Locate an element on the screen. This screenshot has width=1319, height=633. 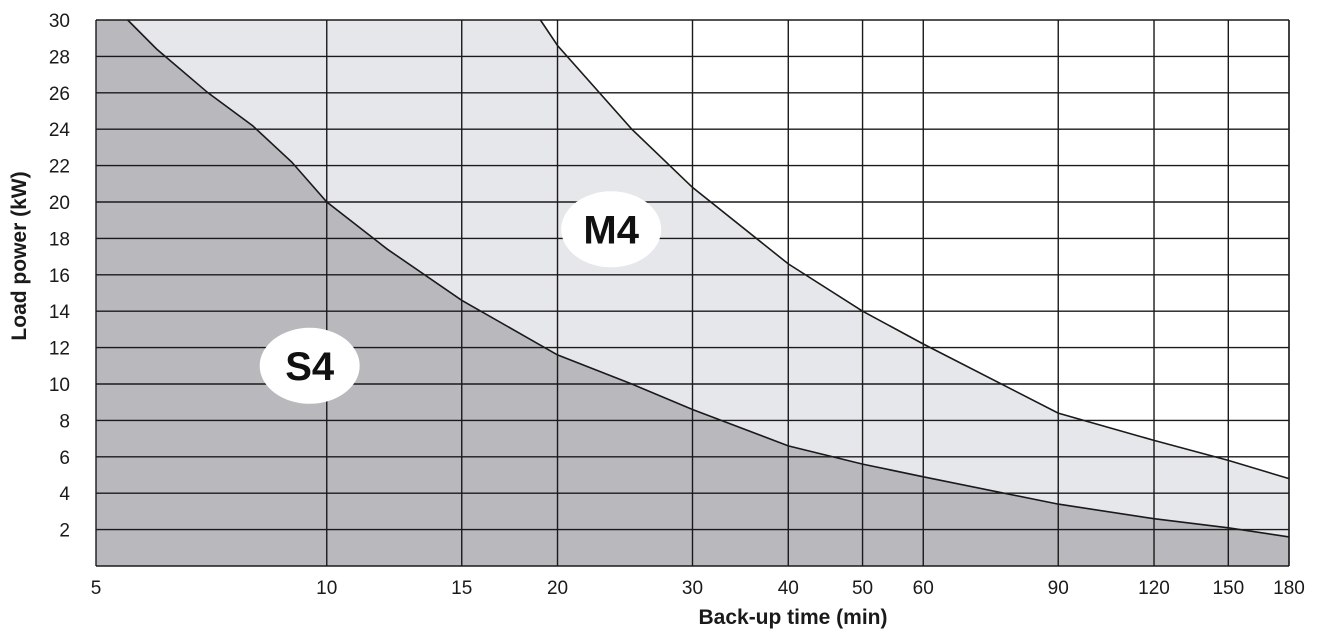
region-label-text: S4 is located at coordinates (310, 367).